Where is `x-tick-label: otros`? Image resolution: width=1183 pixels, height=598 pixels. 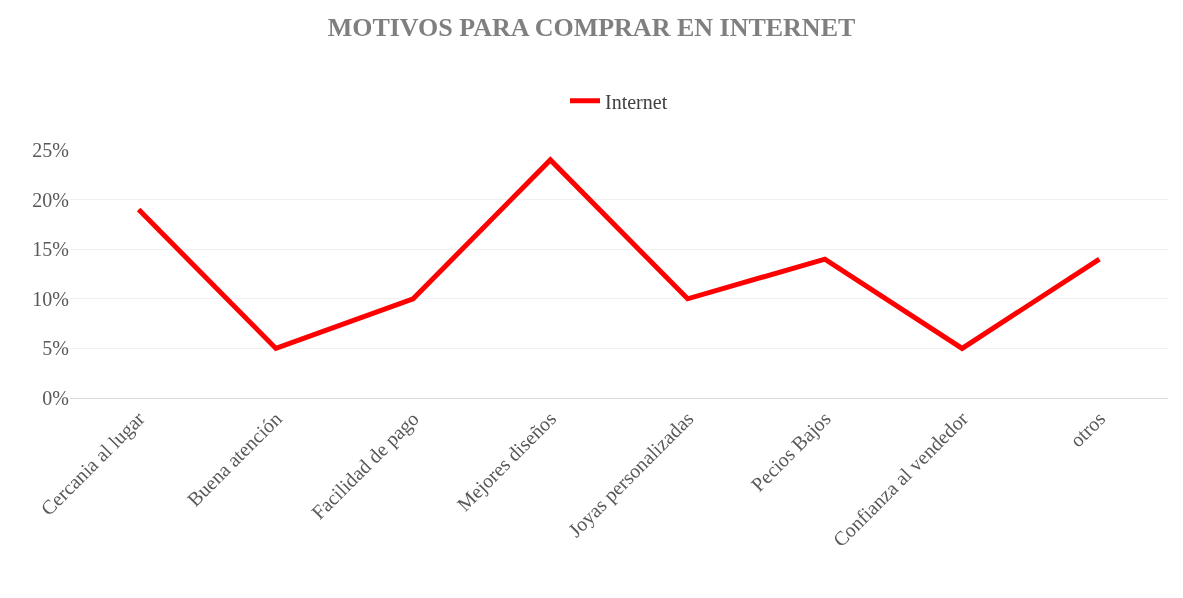
x-tick-label: otros is located at coordinates (1087, 429).